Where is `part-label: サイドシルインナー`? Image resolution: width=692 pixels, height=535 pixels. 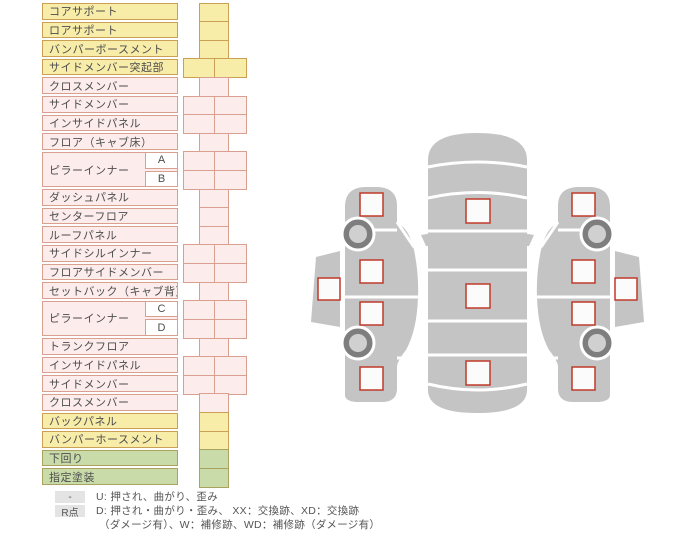 part-label: サイドシルインナー is located at coordinates (110, 253).